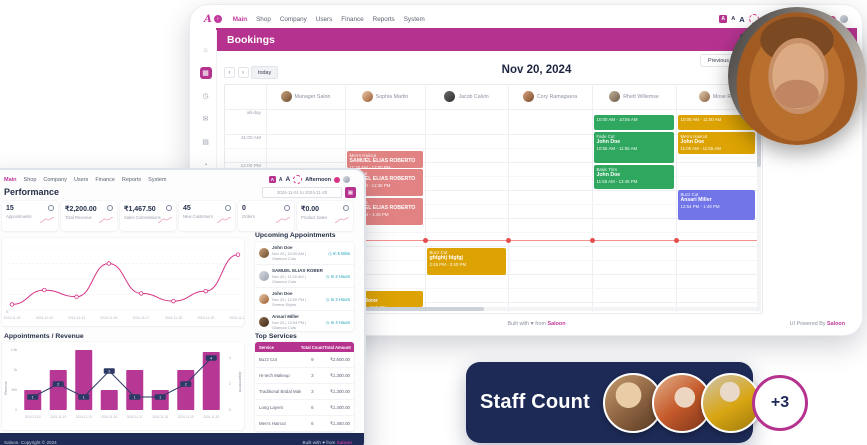 This screenshot has width=867, height=445. What do you see at coordinates (325, 216) in the screenshot?
I see `stat-card: ₹0.00 Product Sales` at bounding box center [325, 216].